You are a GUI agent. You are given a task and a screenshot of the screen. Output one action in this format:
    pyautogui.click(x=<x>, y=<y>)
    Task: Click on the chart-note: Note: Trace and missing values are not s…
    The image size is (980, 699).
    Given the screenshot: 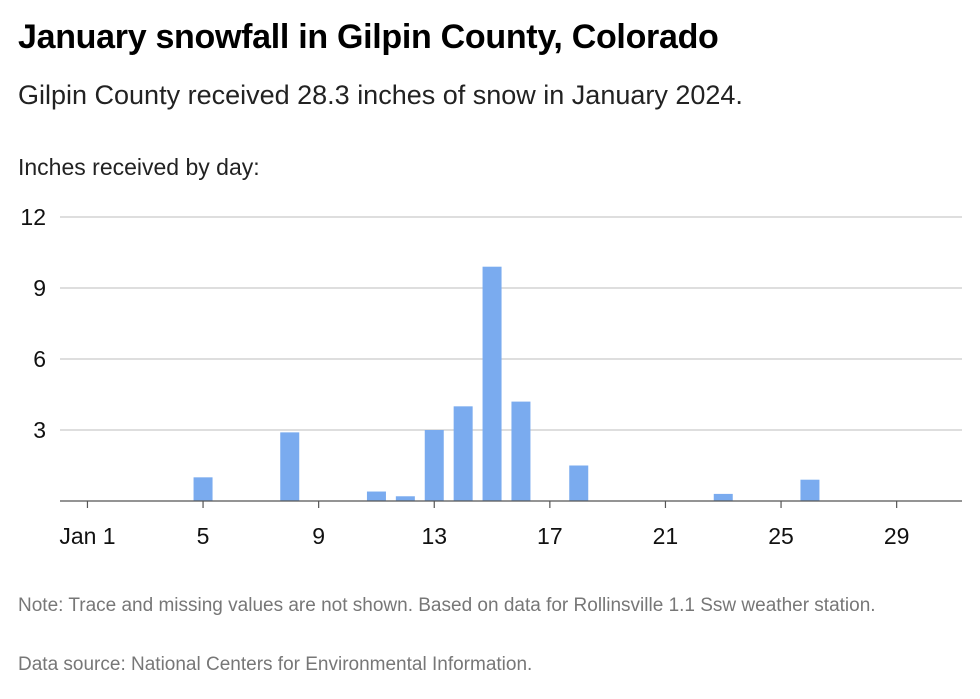 What is the action you would take?
    pyautogui.click(x=447, y=605)
    